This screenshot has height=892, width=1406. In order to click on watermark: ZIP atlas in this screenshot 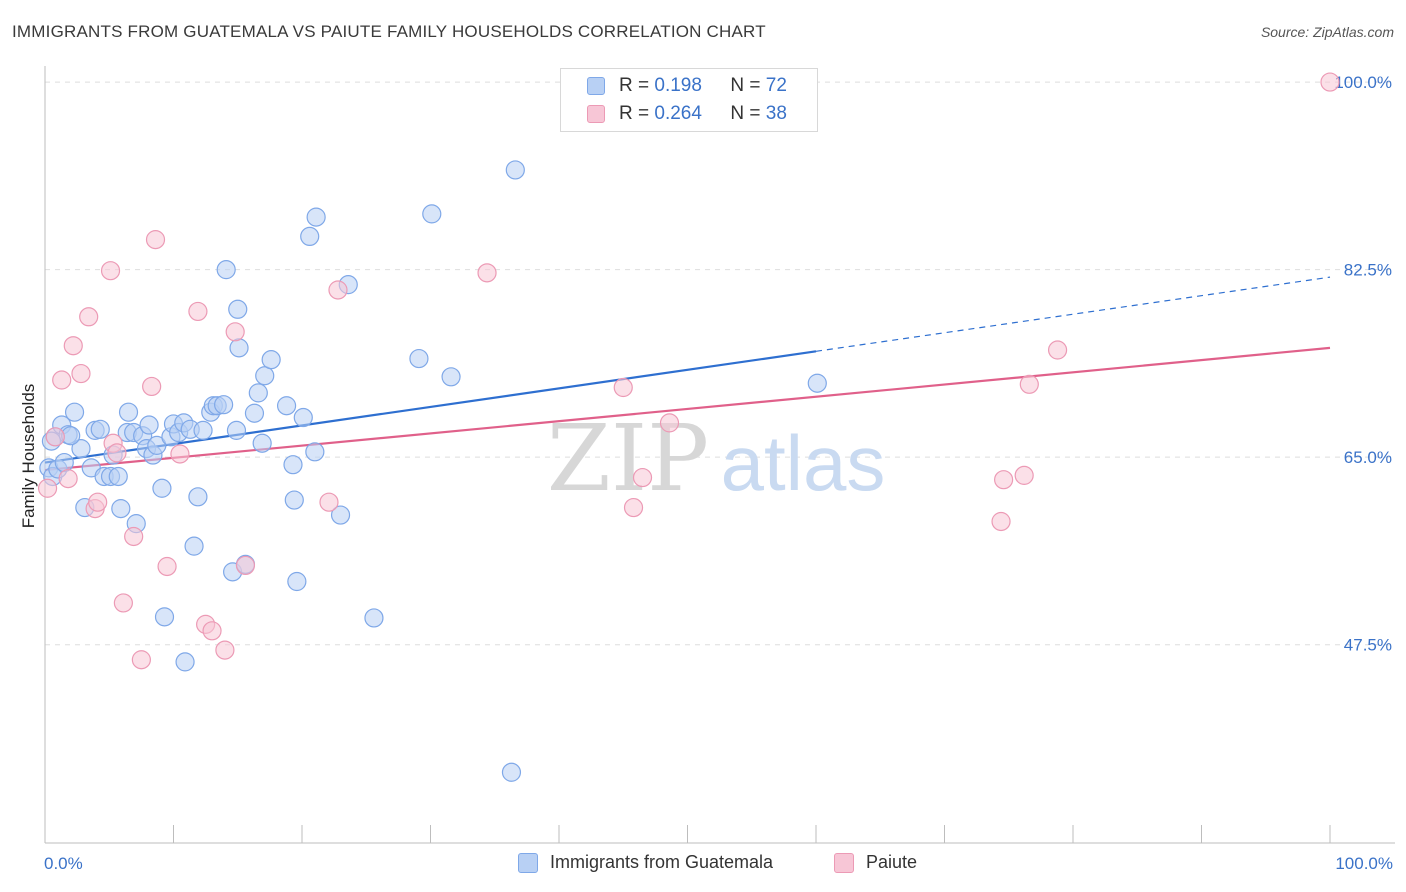, I will do `click(716, 458)`.